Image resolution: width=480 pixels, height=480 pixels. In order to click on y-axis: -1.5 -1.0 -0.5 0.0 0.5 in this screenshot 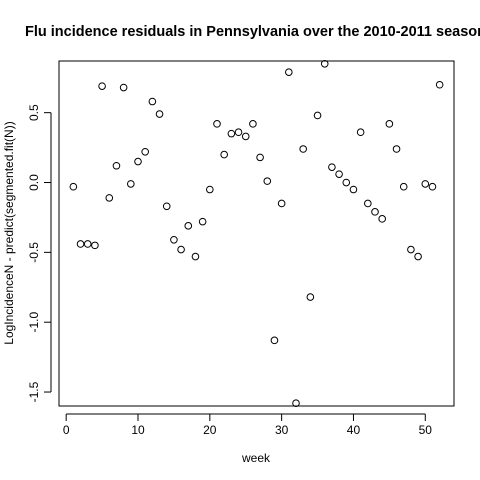, I will do `click(39, 253)`.